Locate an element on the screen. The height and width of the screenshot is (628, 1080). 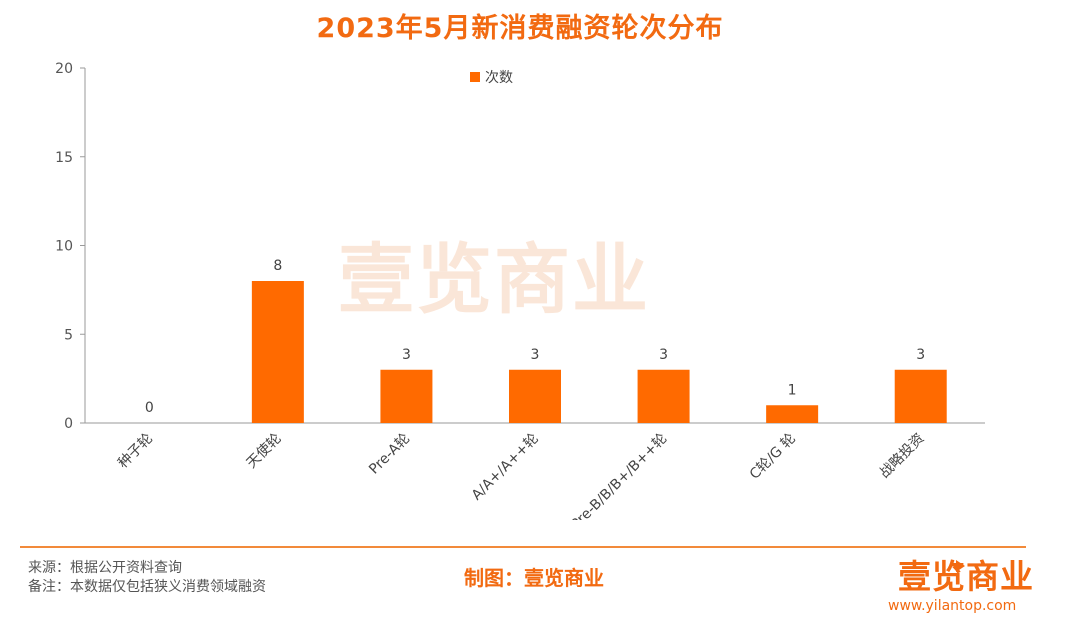
source-text: 来源：根据公开资料查询 is located at coordinates (105, 568).